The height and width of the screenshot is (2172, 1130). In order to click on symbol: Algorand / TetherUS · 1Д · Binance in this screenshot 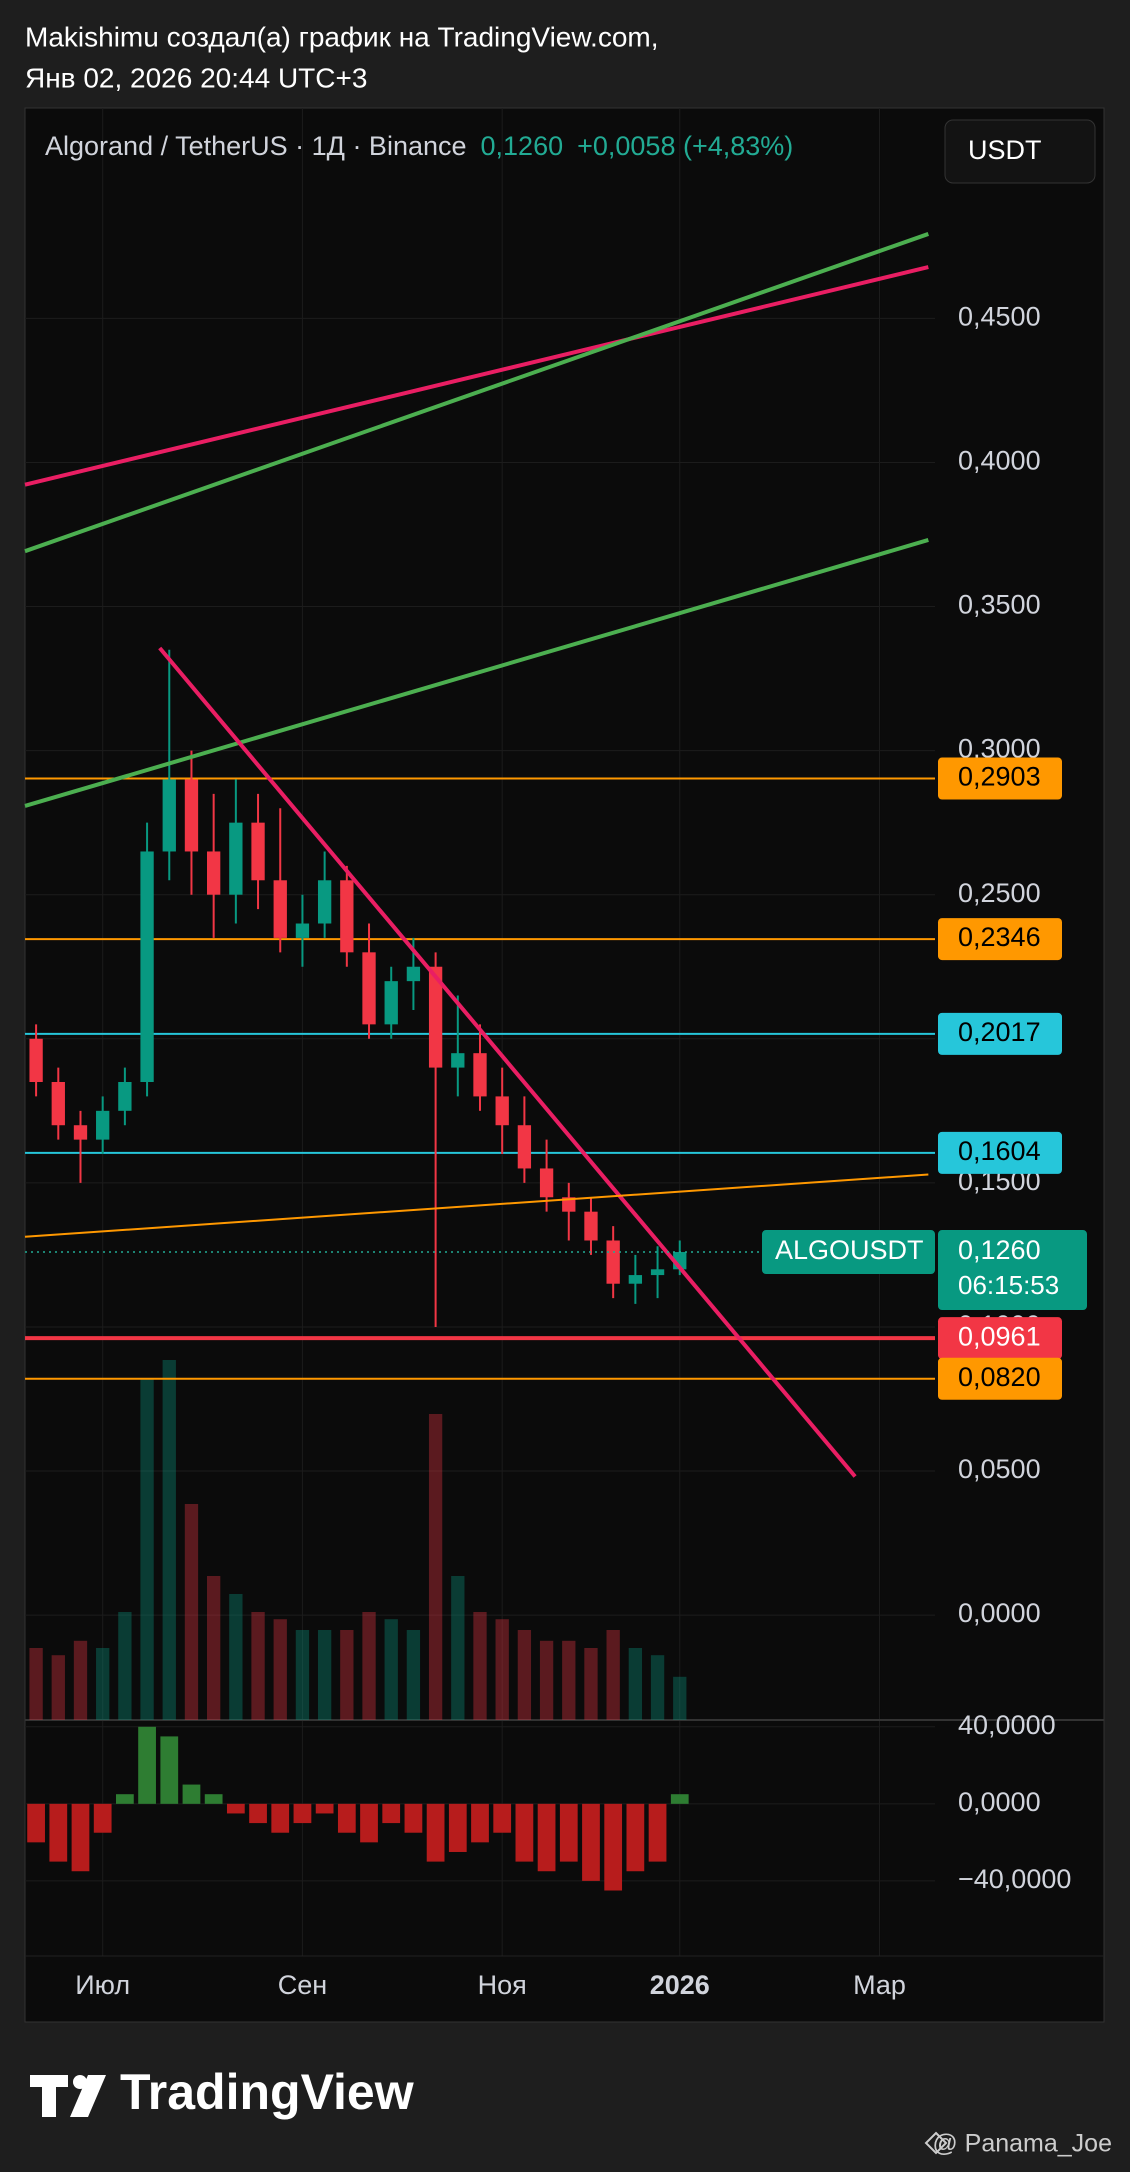, I will do `click(256, 146)`.